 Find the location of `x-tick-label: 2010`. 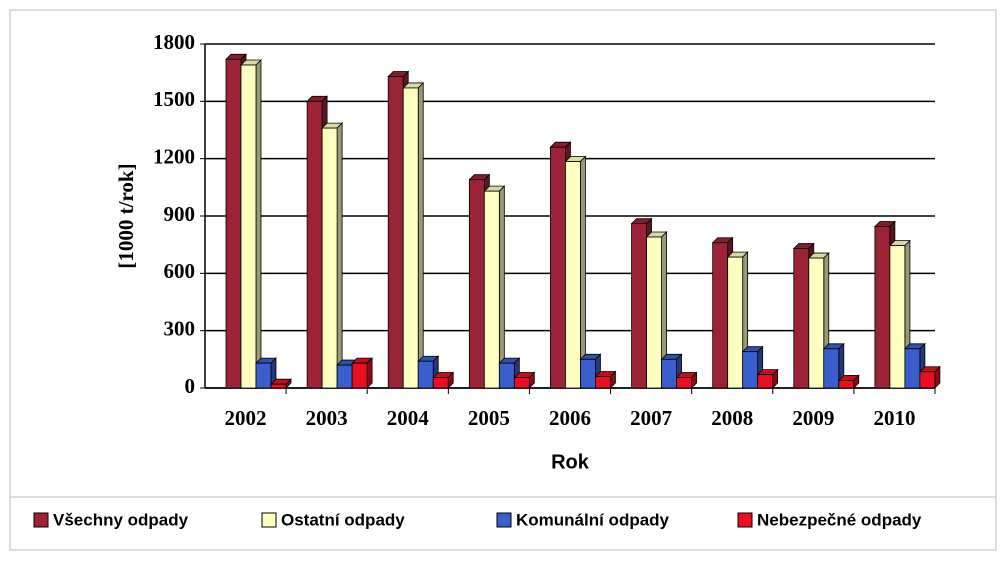

x-tick-label: 2010 is located at coordinates (894, 418).